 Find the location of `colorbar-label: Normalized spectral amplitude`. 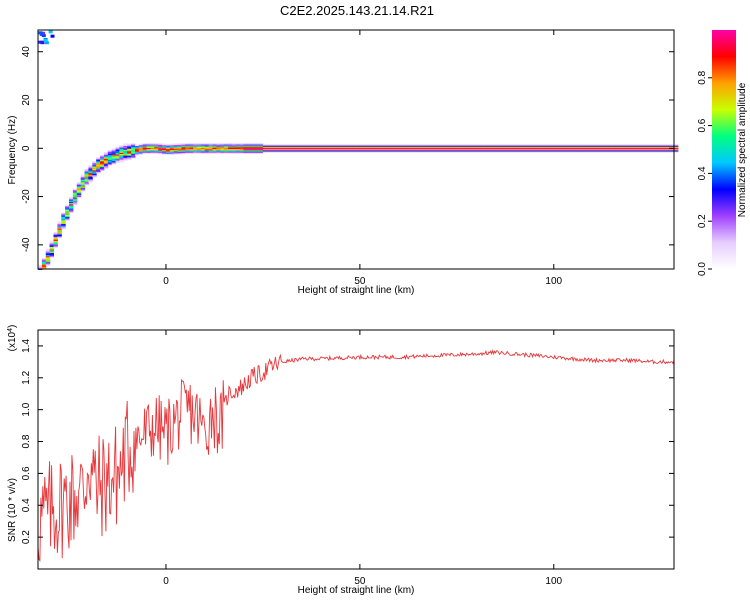

colorbar-label: Normalized spectral amplitude is located at coordinates (742, 149).